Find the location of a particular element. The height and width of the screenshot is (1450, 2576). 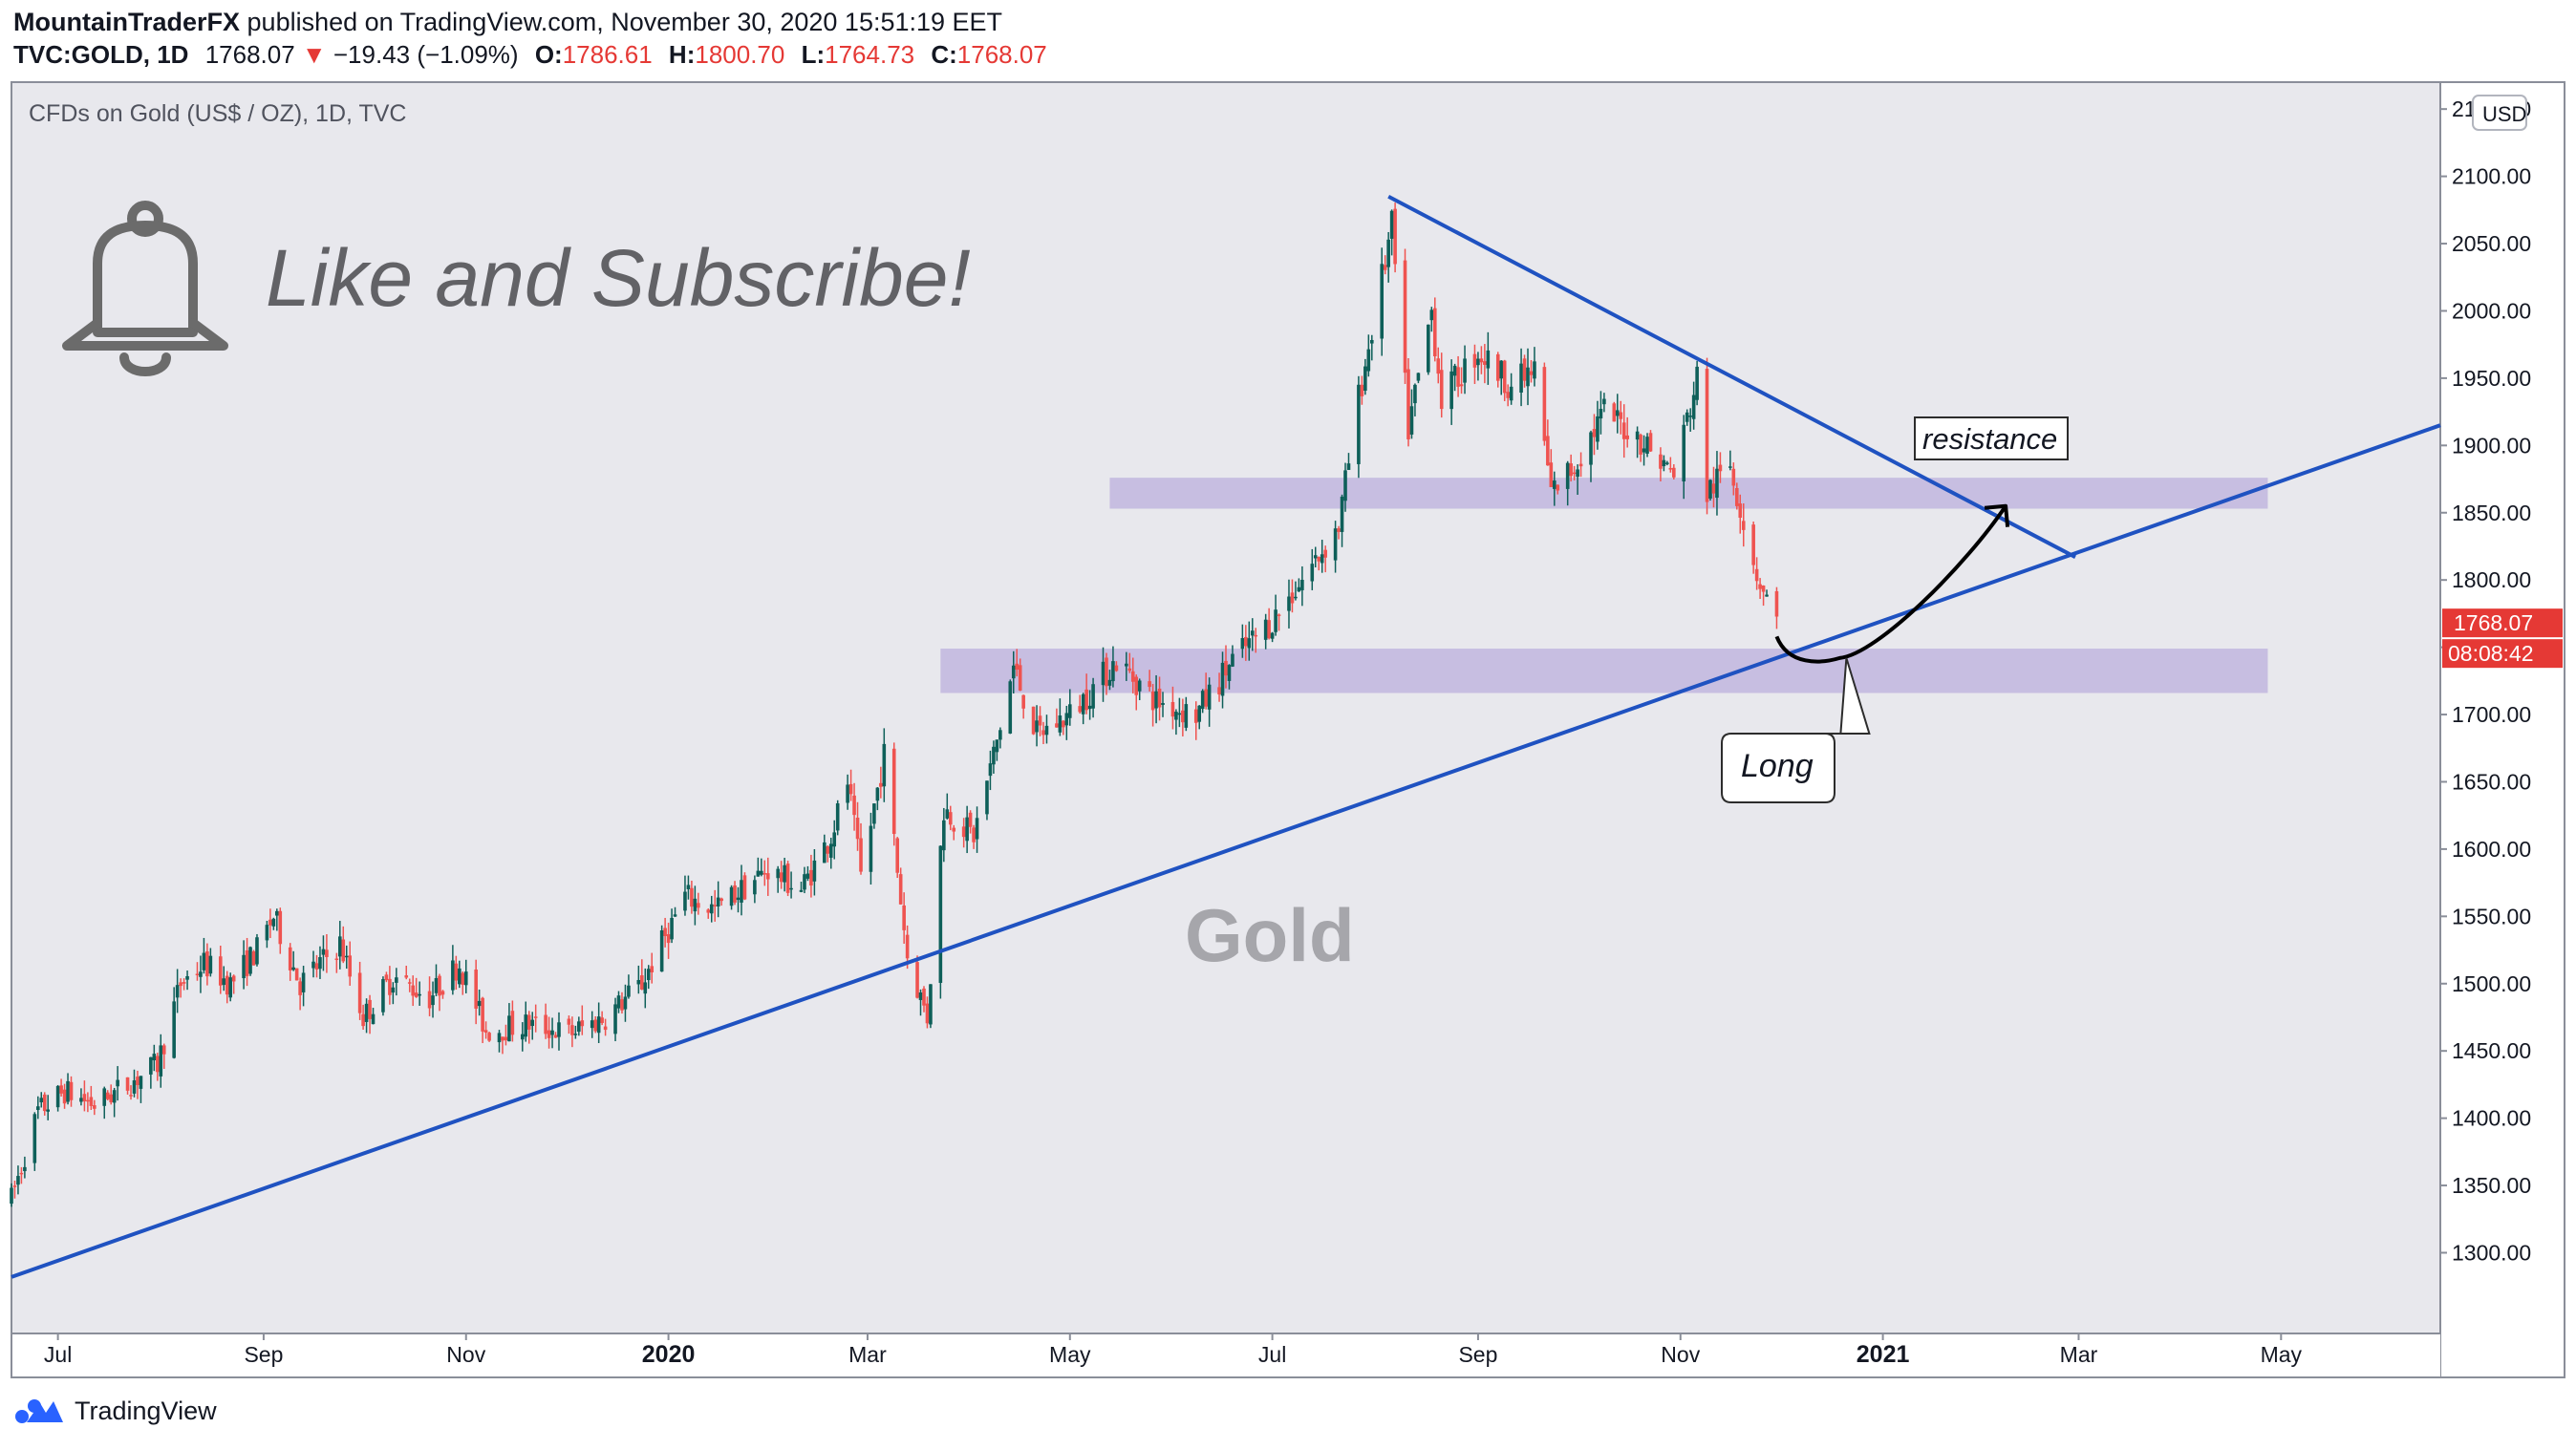

price-axis-panel is located at coordinates (2503, 707).